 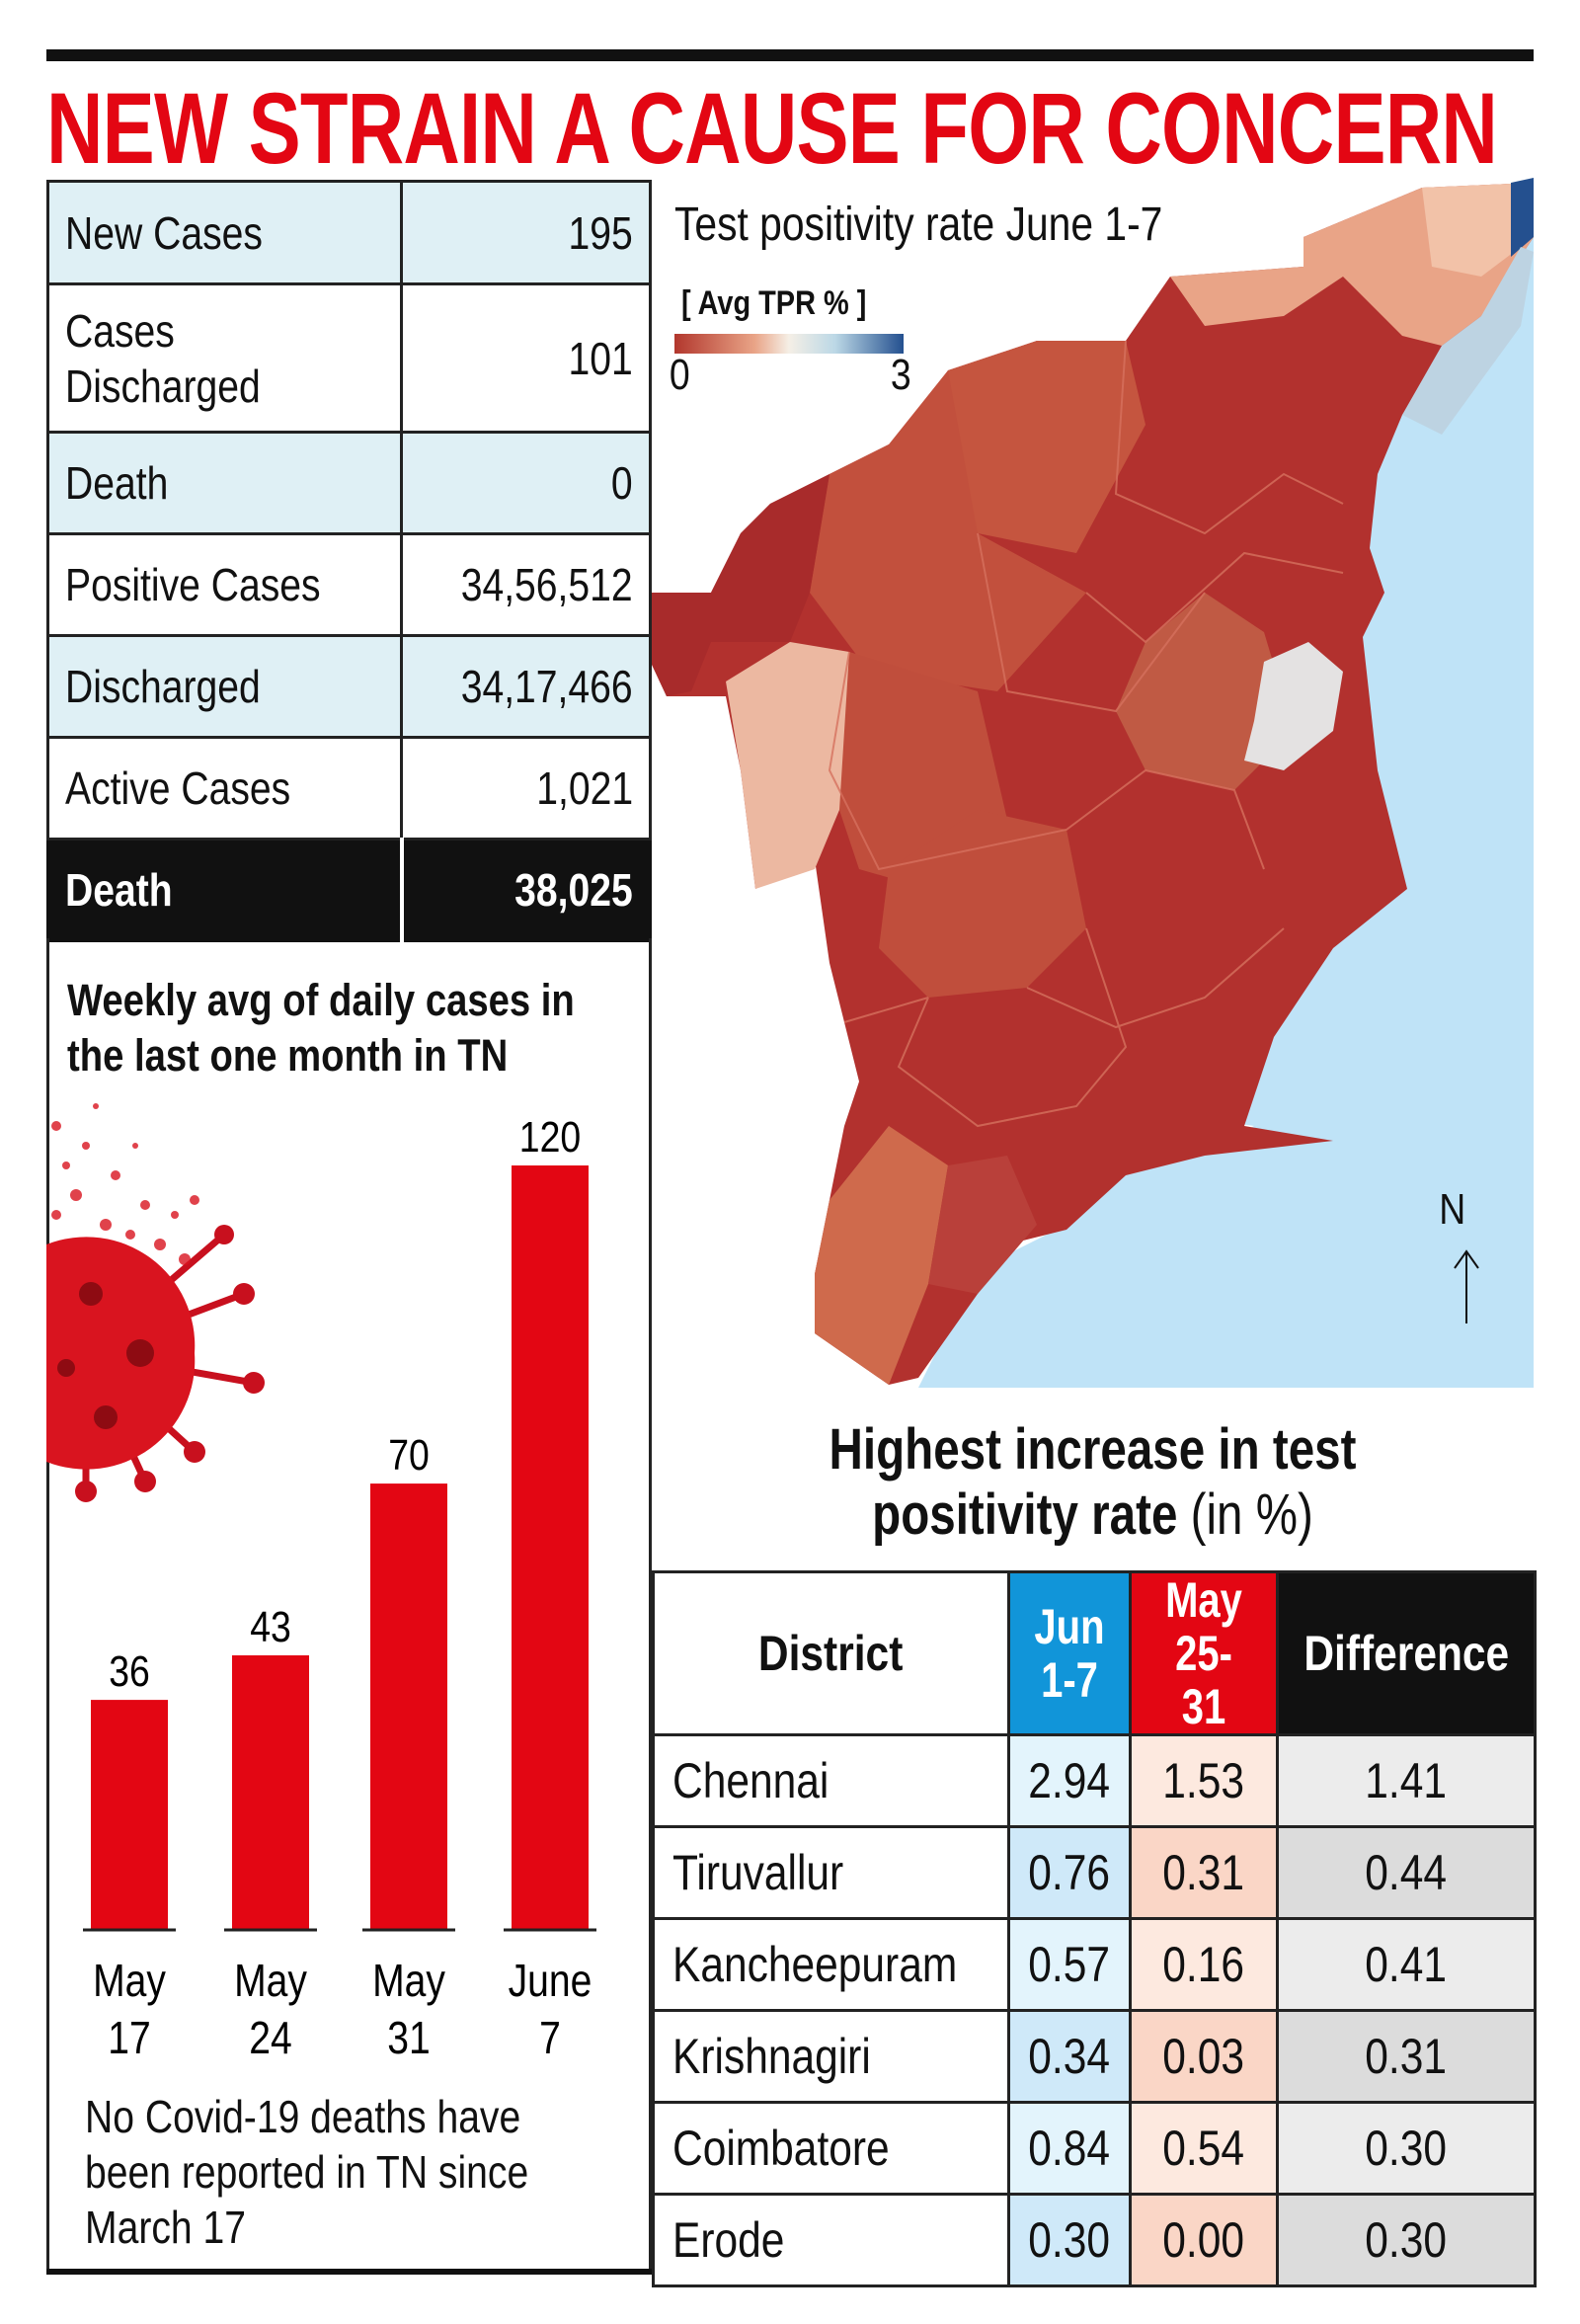 I want to click on data-label: 120, so click(x=550, y=1137).